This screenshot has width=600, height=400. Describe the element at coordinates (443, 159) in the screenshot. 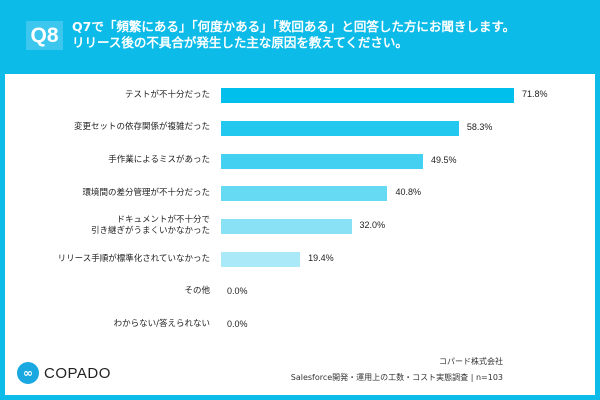

I see `value-label: 49.5%` at that location.